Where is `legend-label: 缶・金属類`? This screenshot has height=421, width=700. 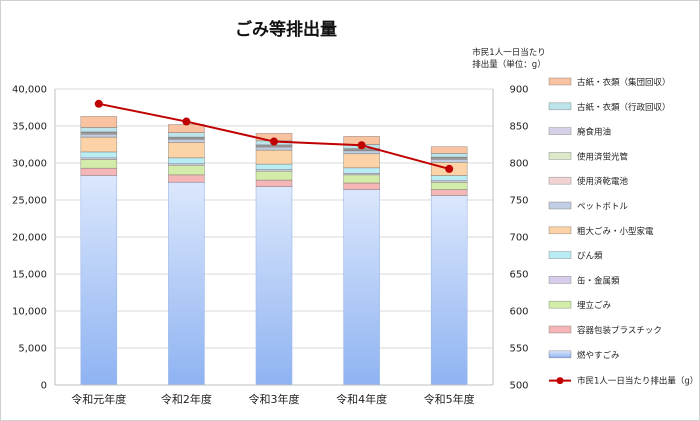 legend-label: 缶・金属類 is located at coordinates (598, 280).